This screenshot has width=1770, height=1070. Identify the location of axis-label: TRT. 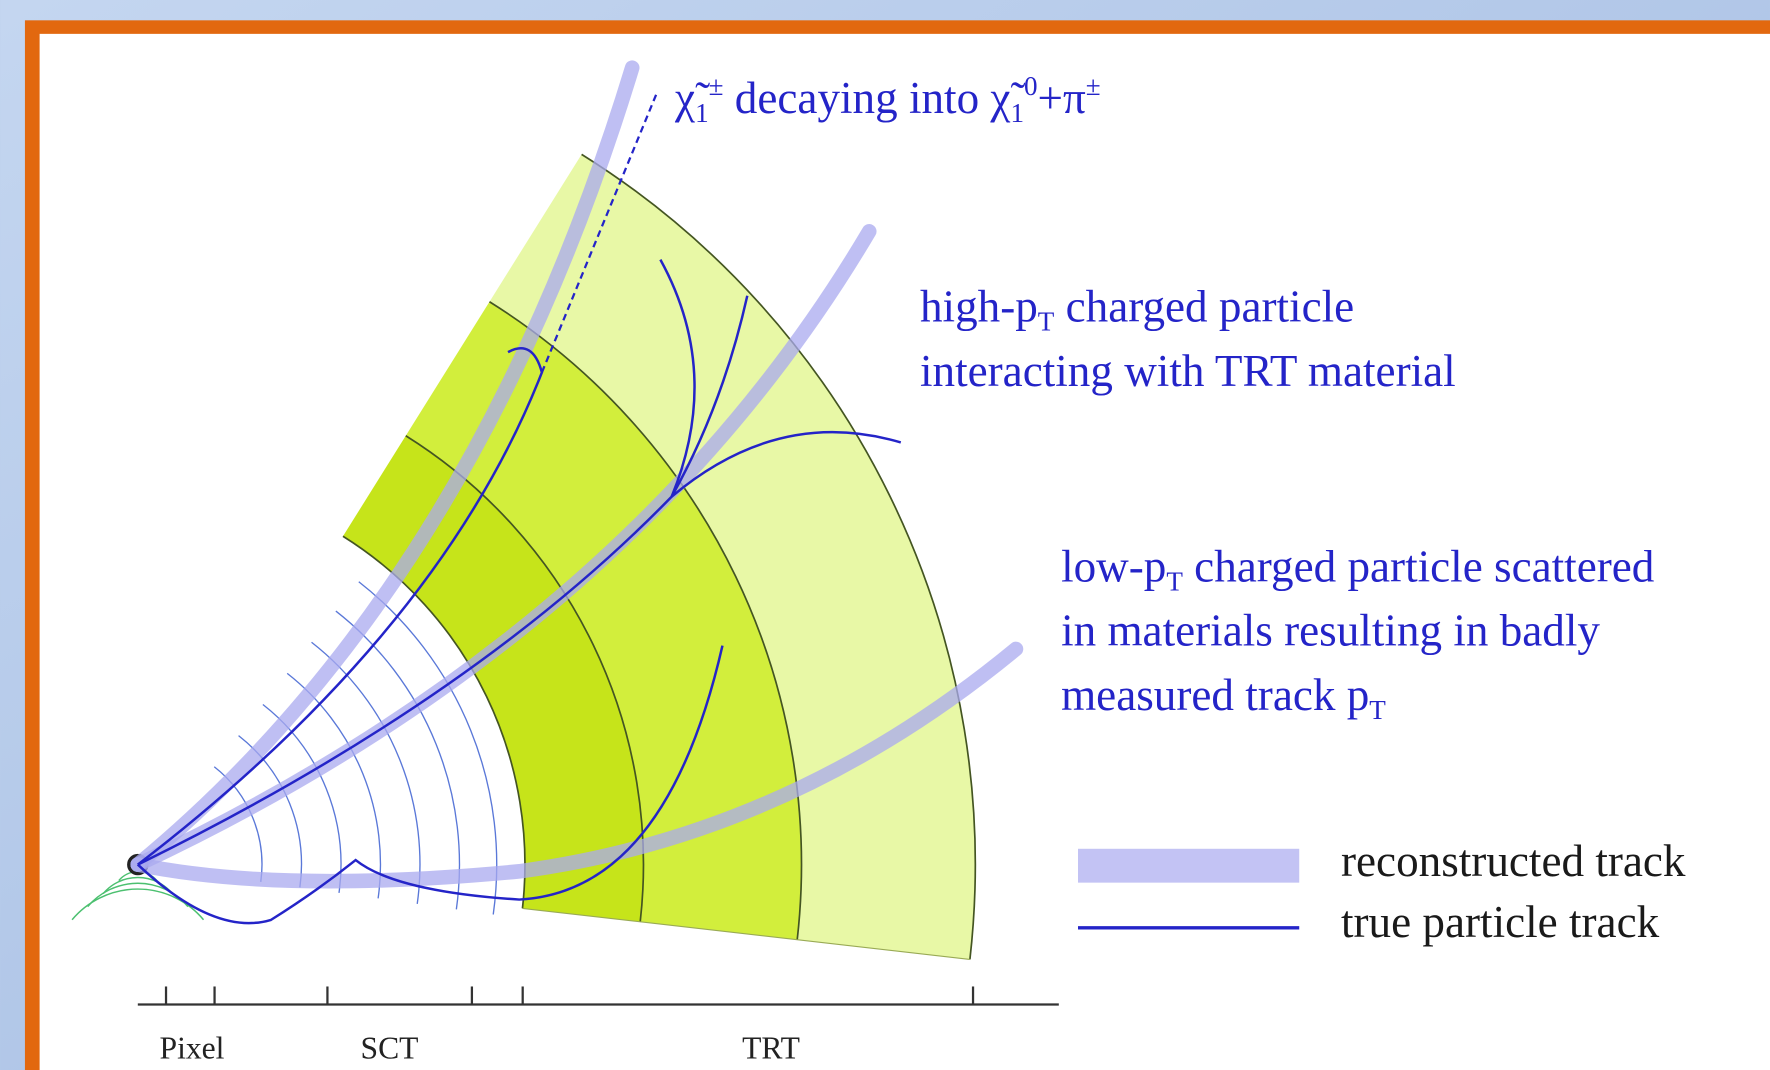
(771, 1048).